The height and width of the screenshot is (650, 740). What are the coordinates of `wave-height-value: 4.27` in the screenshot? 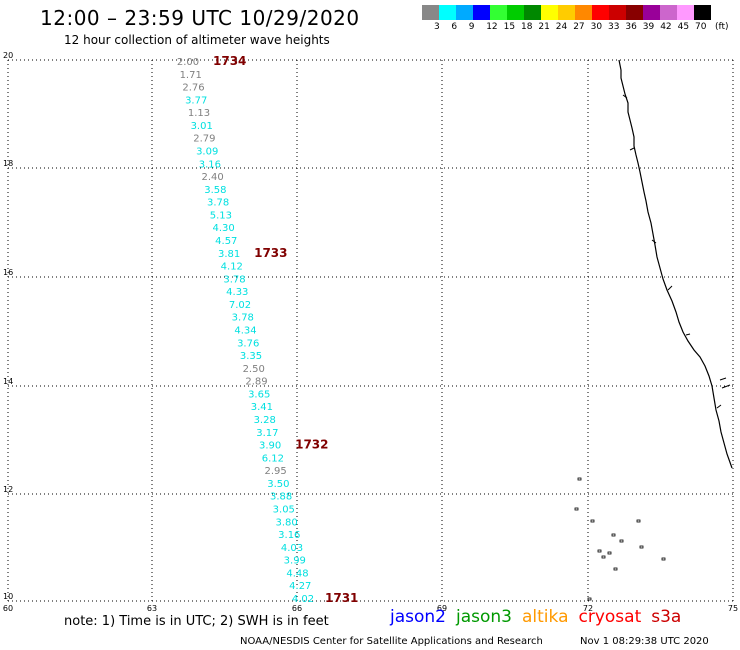 It's located at (300, 586).